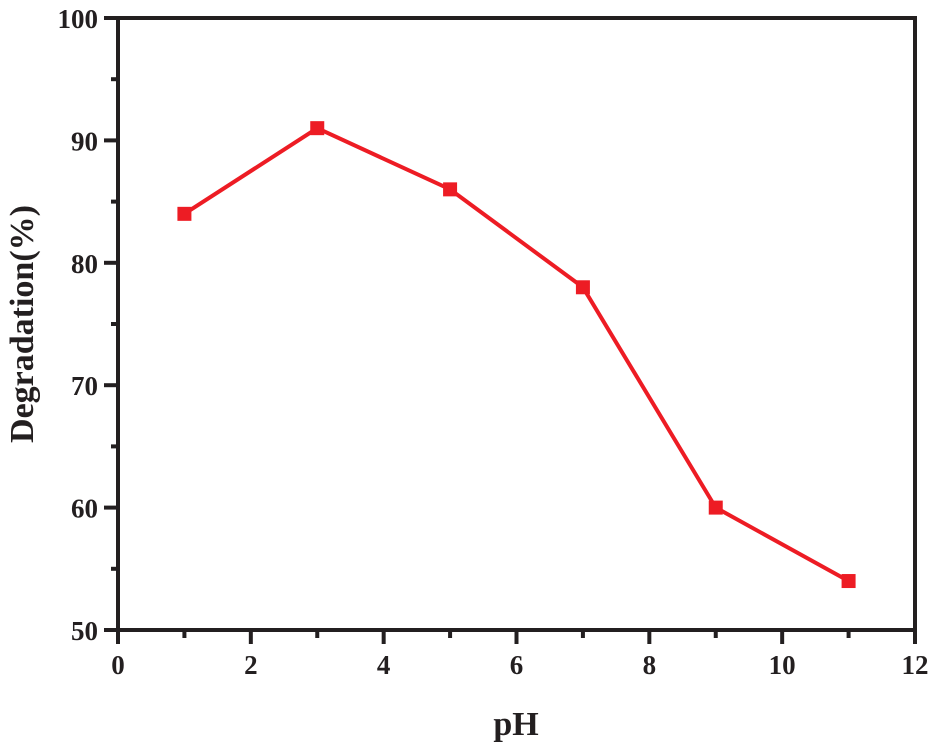  Describe the element at coordinates (251, 665) in the screenshot. I see `x-tick-label: 2` at that location.